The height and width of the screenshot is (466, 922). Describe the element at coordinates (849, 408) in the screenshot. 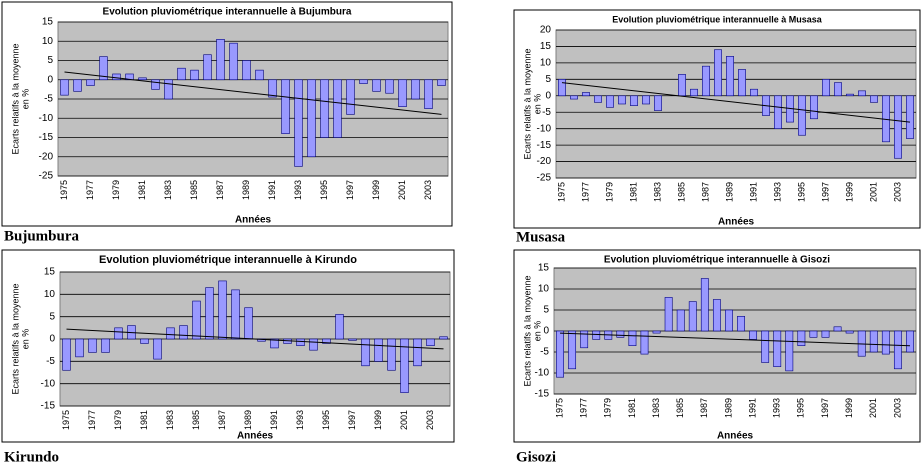

I see `x-tick-label: 1999` at that location.